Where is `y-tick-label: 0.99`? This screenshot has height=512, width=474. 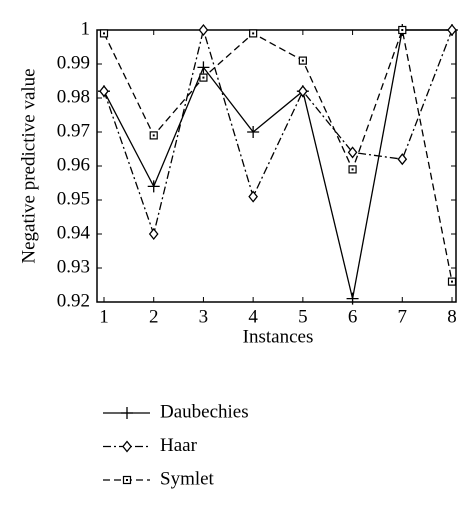 y-tick-label: 0.99 is located at coordinates (73, 62).